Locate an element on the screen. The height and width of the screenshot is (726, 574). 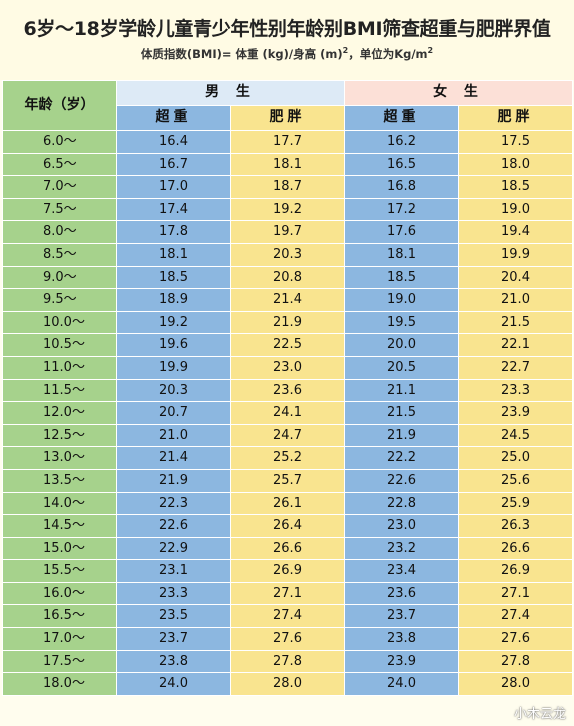
male-overweight-cell: 23.3 is located at coordinates (173, 593).